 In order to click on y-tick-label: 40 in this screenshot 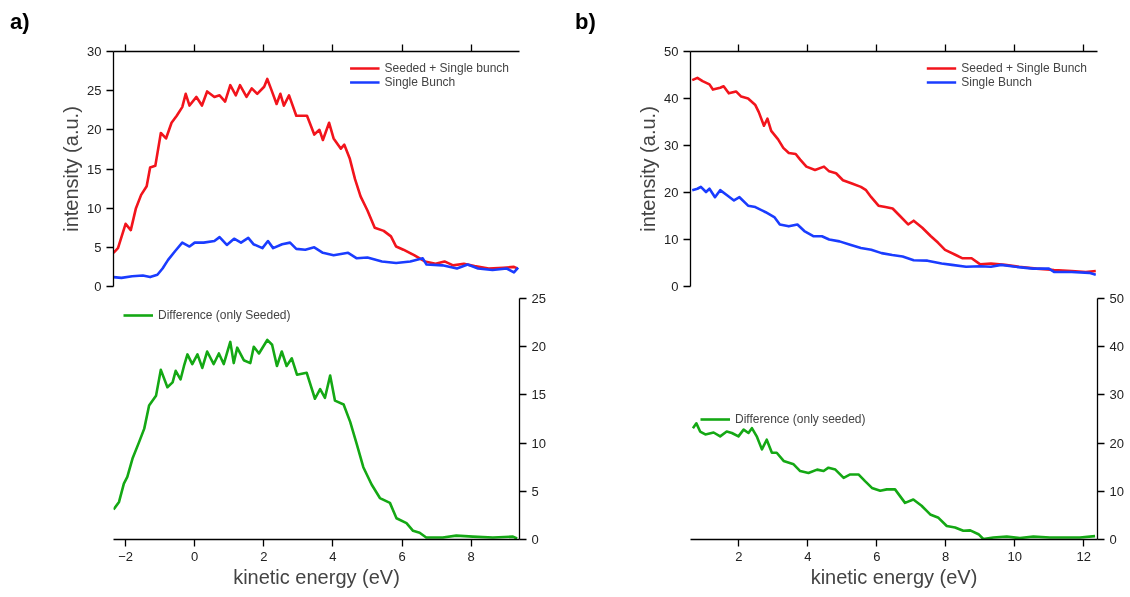, I will do `click(671, 98)`.